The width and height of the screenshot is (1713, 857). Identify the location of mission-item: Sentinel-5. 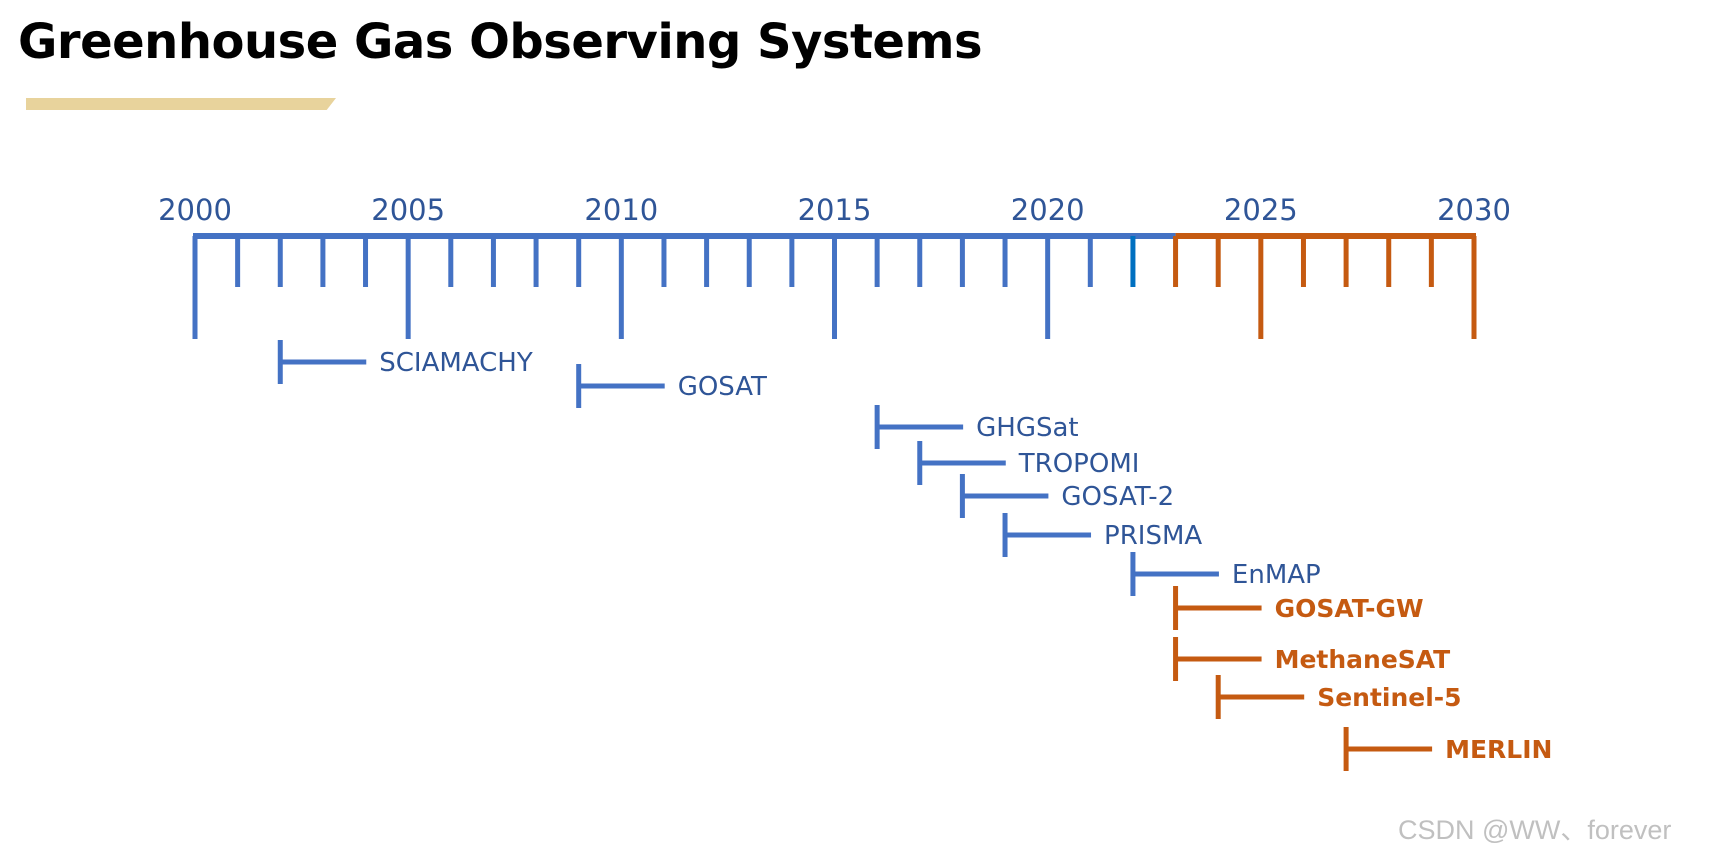
(1338, 697).